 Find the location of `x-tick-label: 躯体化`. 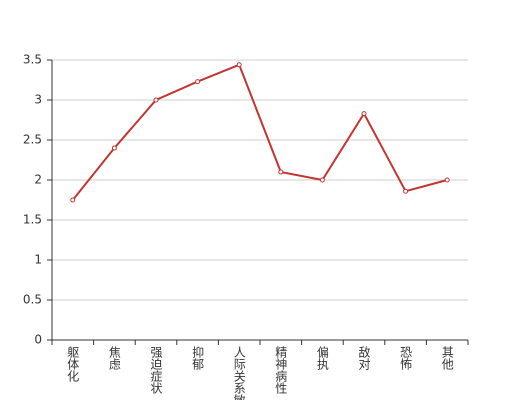

x-tick-label: 躯体化 is located at coordinates (73, 364).